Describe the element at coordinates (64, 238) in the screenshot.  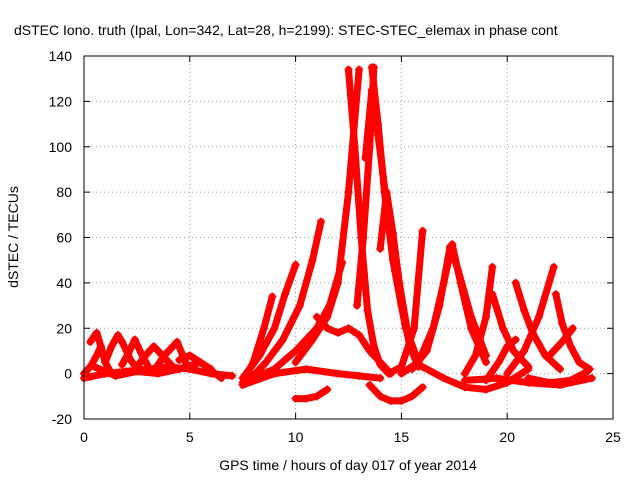
I see `y-tick-label: 60` at that location.